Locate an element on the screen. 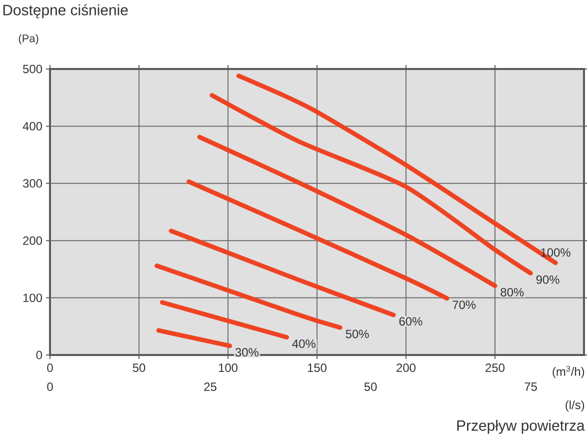 This screenshot has width=587, height=437. series-label: 100% is located at coordinates (555, 252).